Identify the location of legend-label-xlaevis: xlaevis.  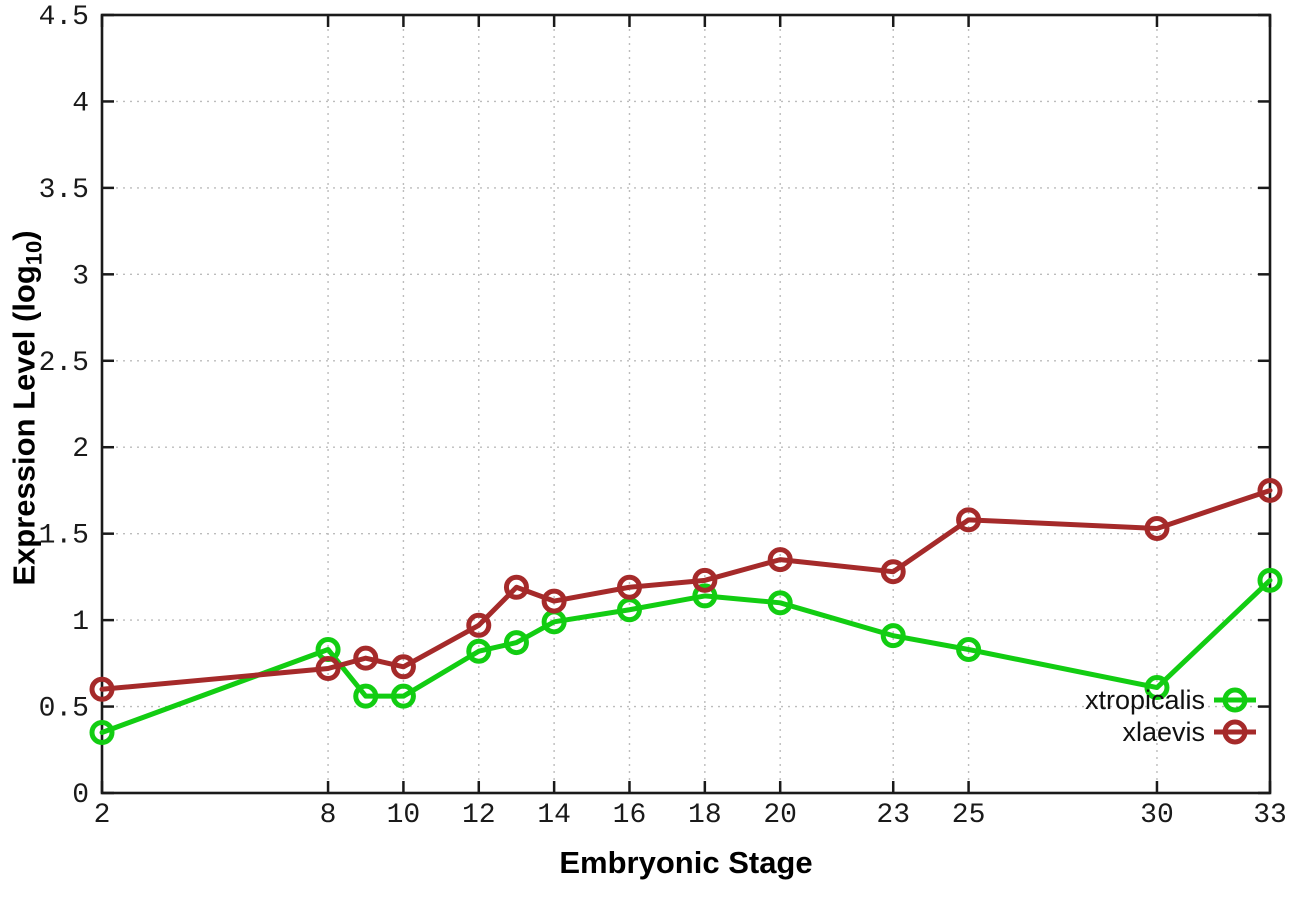
(1163, 731).